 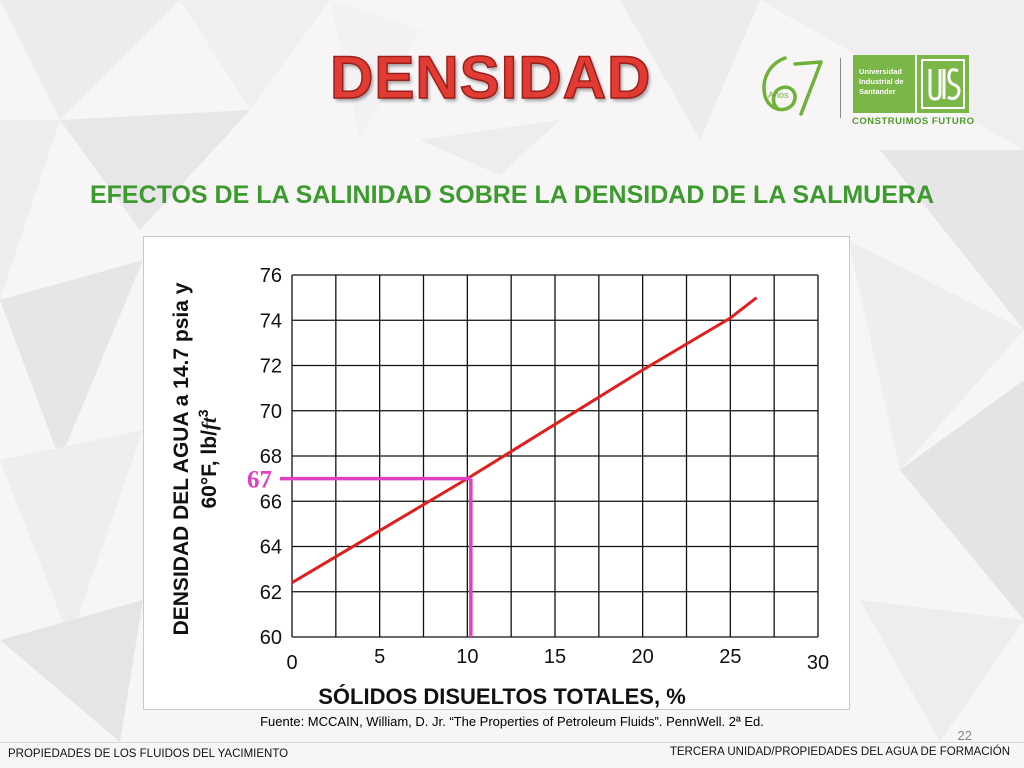 I want to click on y-tick-label: 68, so click(x=271, y=457).